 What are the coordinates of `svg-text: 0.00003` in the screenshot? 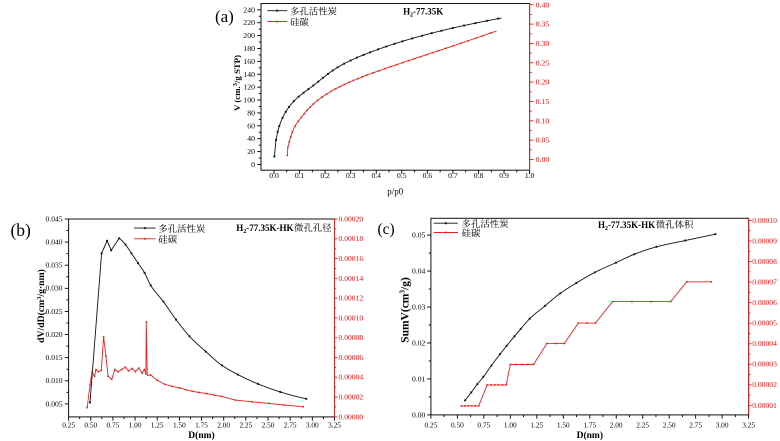 It's located at (764, 364).